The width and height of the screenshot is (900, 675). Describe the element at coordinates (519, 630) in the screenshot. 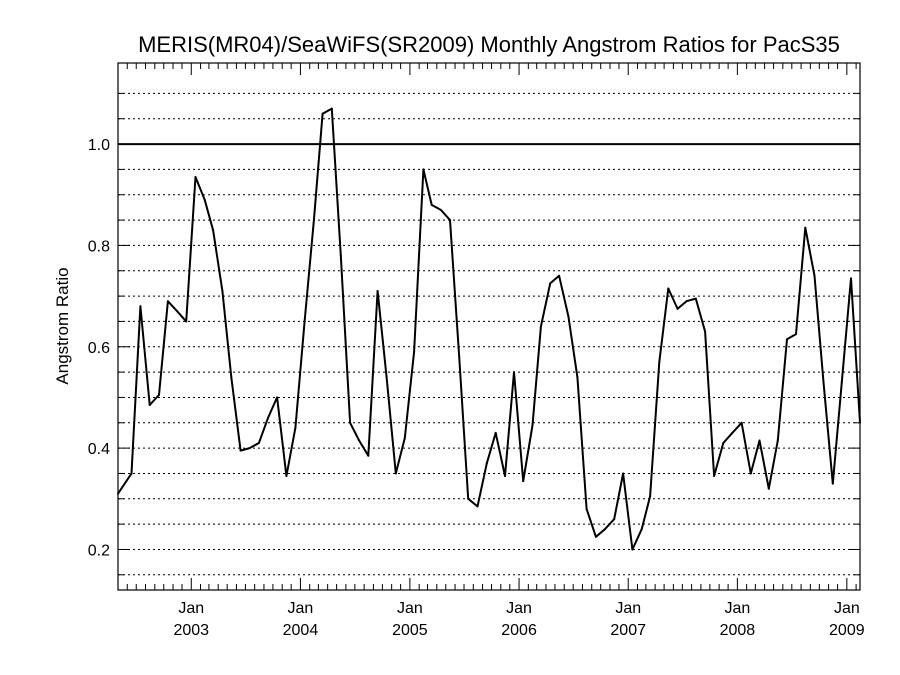

I see `x-tick-label-year: 2006` at that location.